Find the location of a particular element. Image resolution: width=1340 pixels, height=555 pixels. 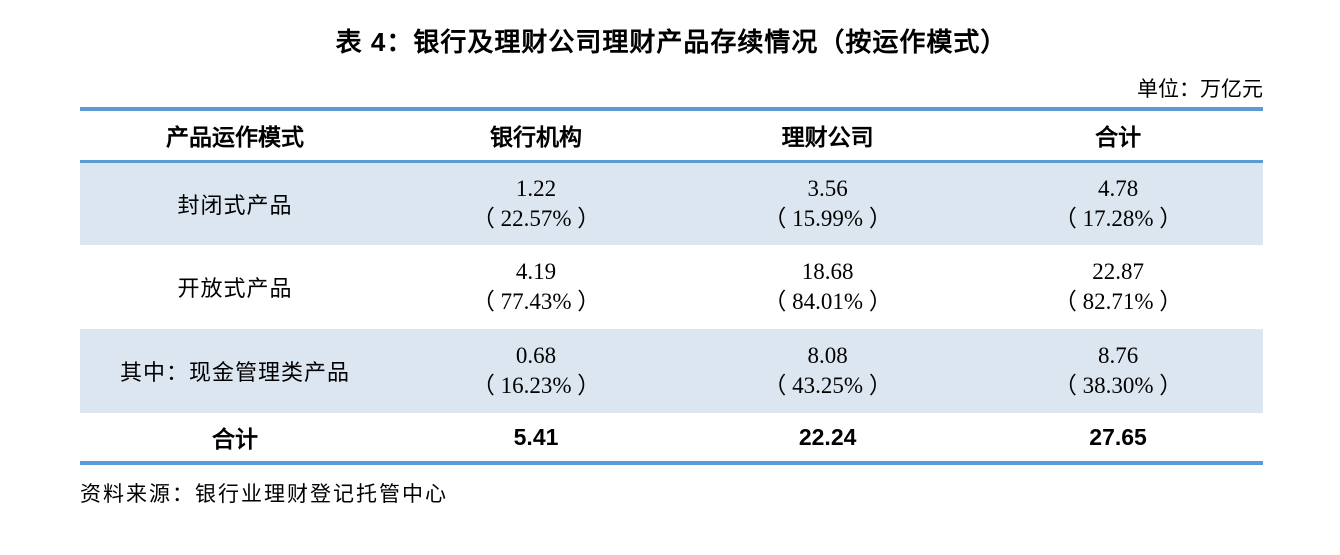

cell-percent: （ 43.25% ） is located at coordinates (827, 385).